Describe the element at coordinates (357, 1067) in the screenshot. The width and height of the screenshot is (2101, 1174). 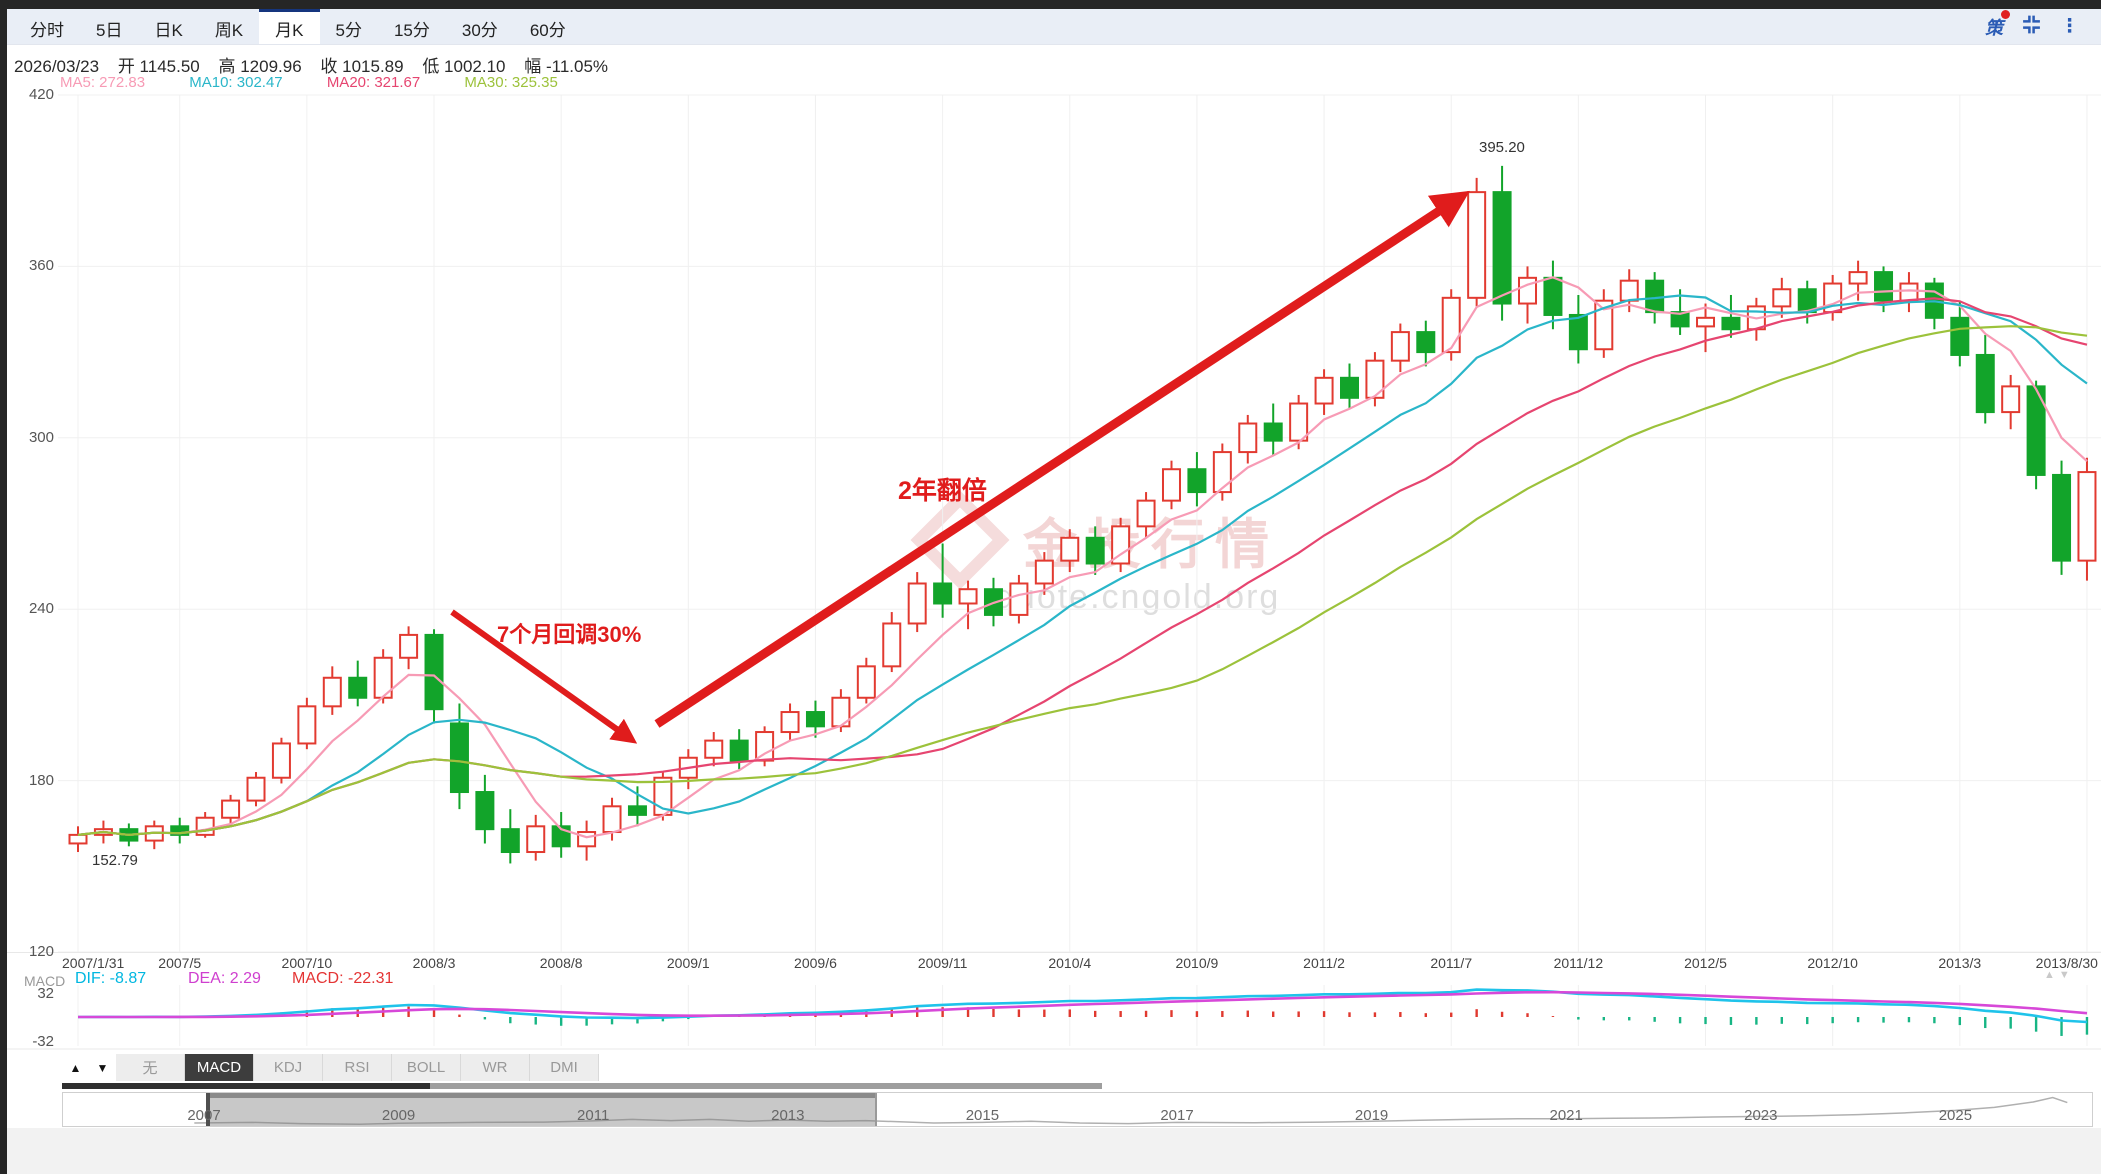
I see `indicator-tab-rsi: RSI` at that location.